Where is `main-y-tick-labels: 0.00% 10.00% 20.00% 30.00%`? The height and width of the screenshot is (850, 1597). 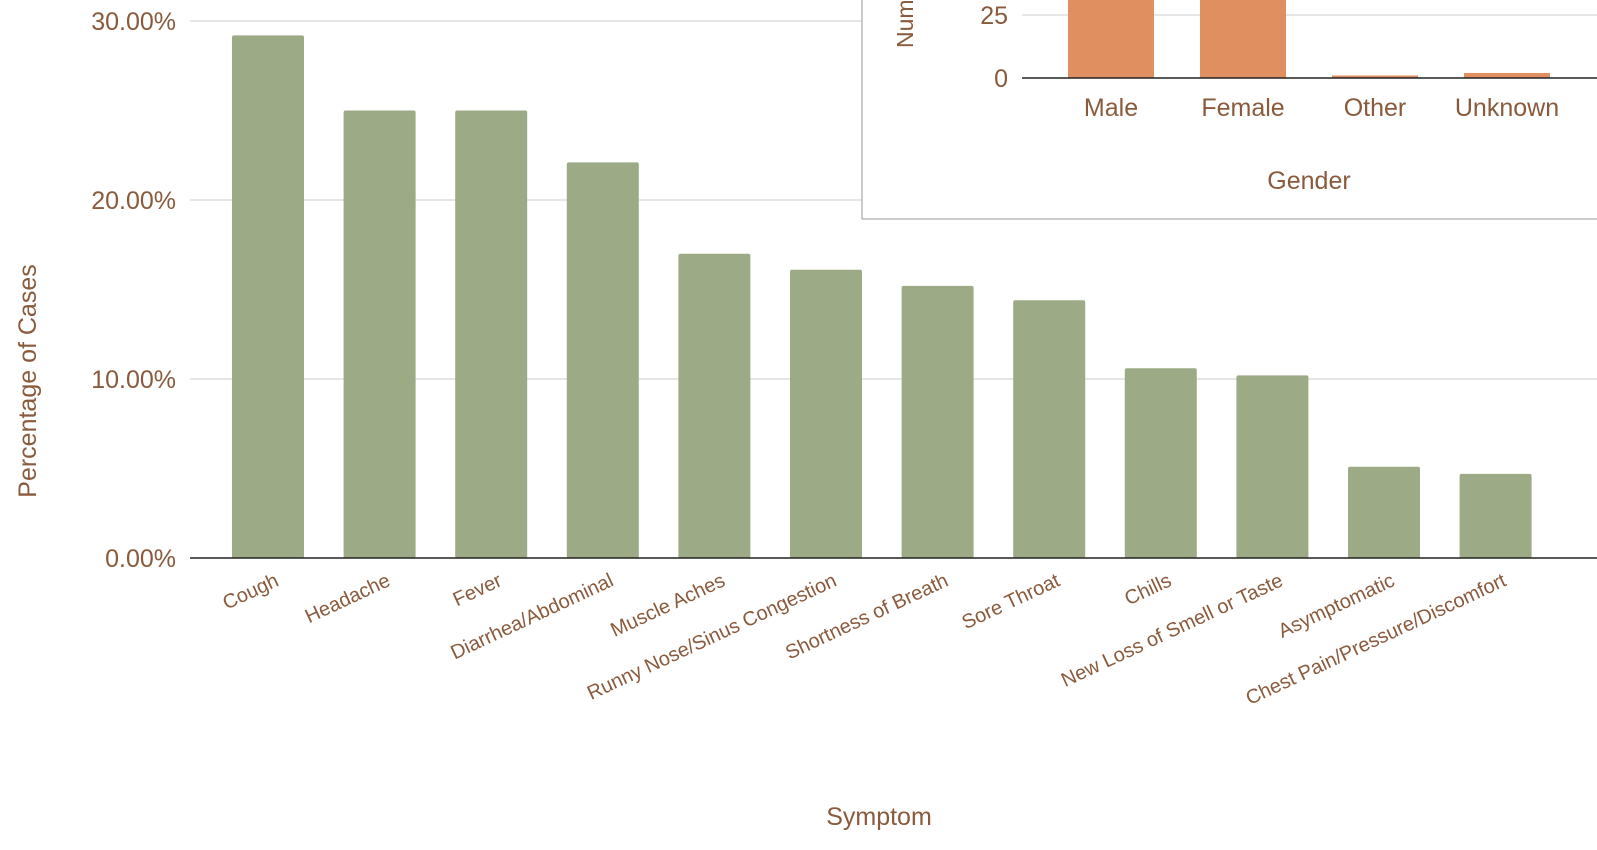
main-y-tick-labels: 0.00% 10.00% 20.00% 30.00% is located at coordinates (133, 290).